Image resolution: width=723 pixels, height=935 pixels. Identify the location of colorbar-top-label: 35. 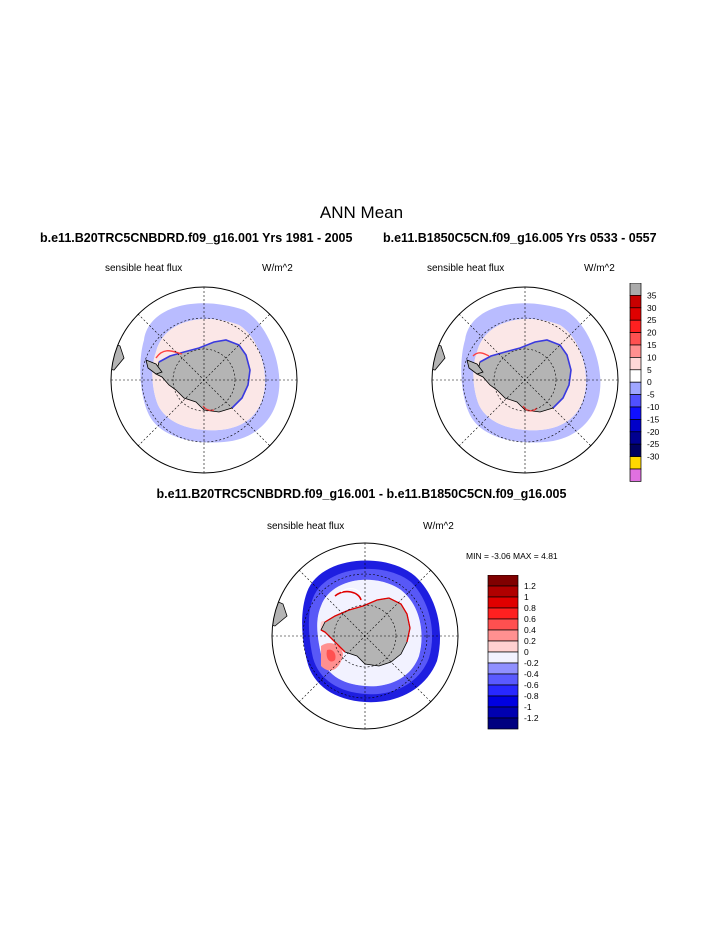
(652, 295).